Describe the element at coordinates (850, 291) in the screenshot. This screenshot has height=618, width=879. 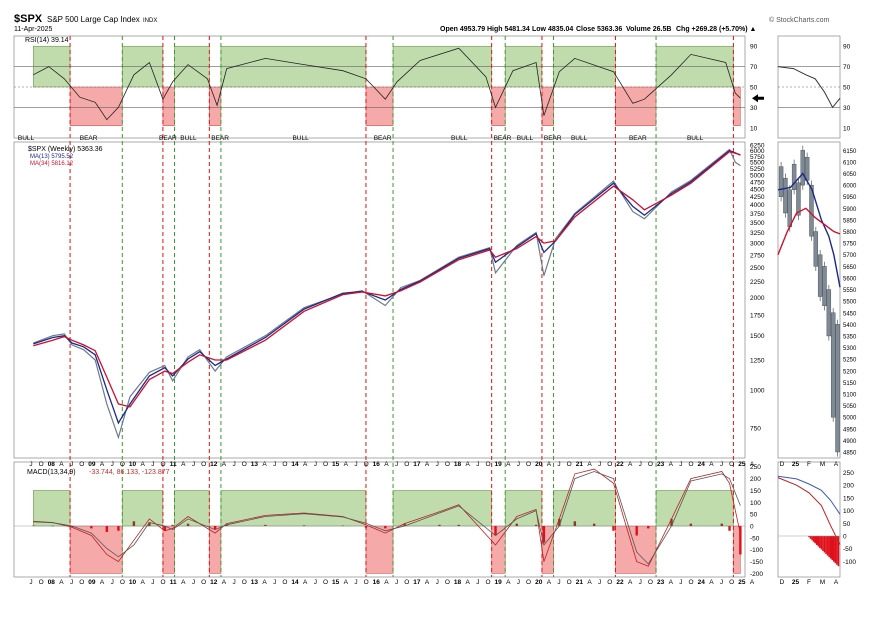
I see `price-inset-tick-label: 5550` at that location.